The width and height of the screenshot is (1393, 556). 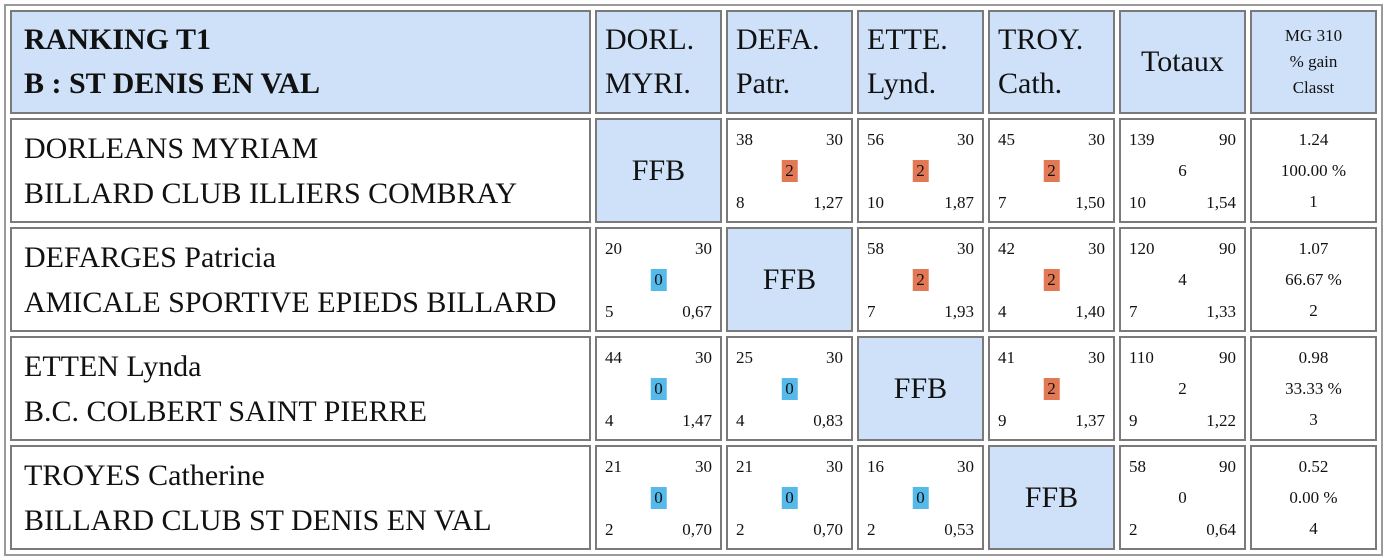 What do you see at coordinates (1313, 419) in the screenshot?
I see `mg-rank: 3` at bounding box center [1313, 419].